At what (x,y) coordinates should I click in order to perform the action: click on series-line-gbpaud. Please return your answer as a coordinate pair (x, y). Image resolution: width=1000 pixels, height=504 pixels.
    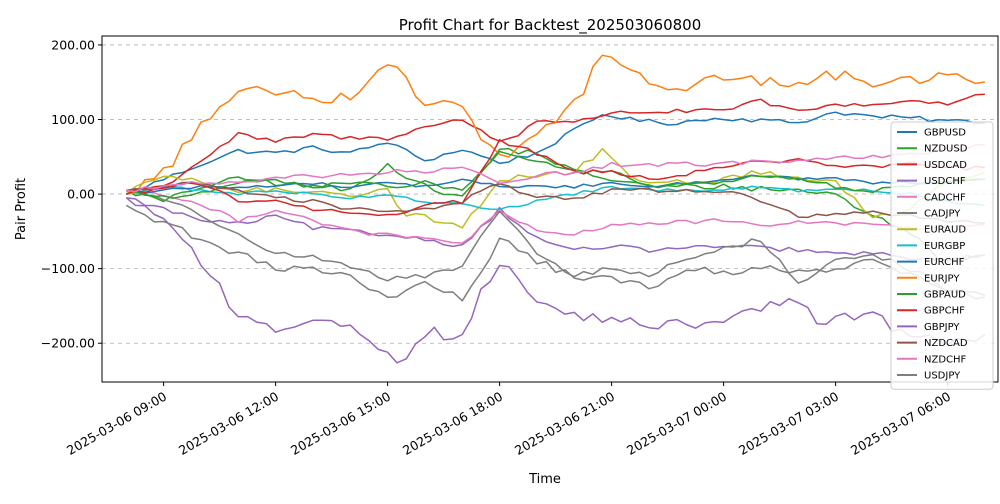
    Looking at the image, I should click on (555, 175).